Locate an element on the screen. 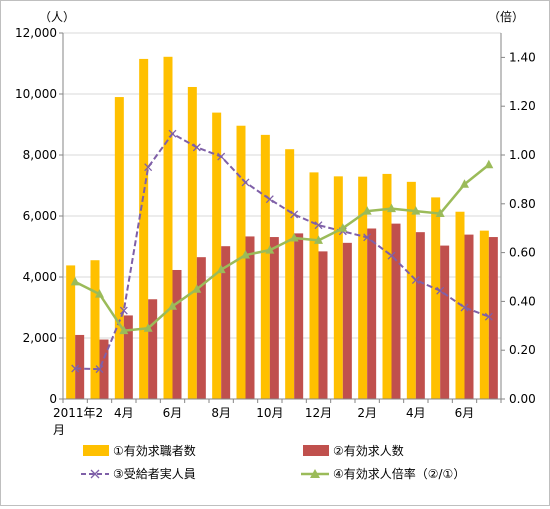 The image size is (550, 509). legend-swatch-seekers is located at coordinates (96, 450).